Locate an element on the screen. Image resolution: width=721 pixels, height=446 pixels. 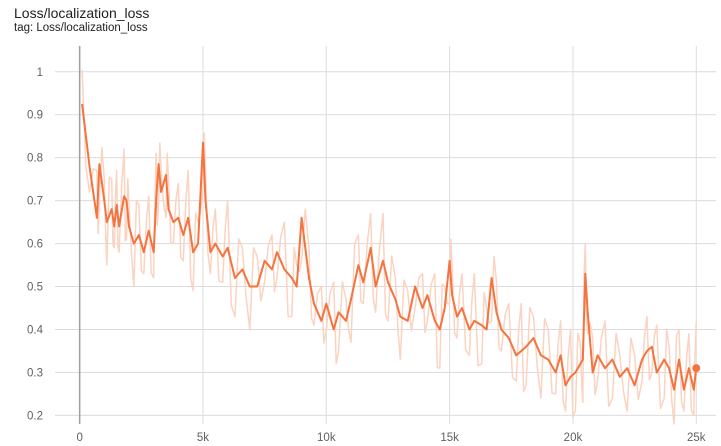
y-tick-label: 0.8 is located at coordinates (35, 159).